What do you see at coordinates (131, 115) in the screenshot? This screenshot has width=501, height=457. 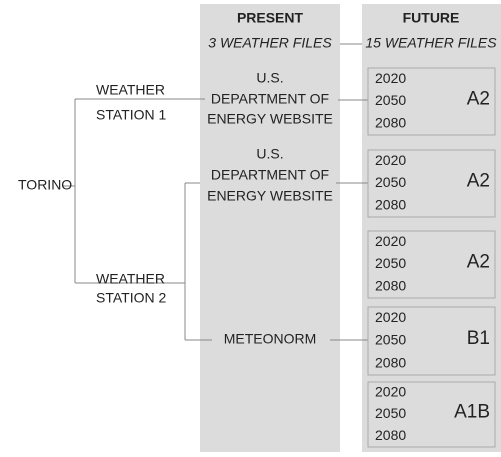 I see `station-label: STATION 1` at bounding box center [131, 115].